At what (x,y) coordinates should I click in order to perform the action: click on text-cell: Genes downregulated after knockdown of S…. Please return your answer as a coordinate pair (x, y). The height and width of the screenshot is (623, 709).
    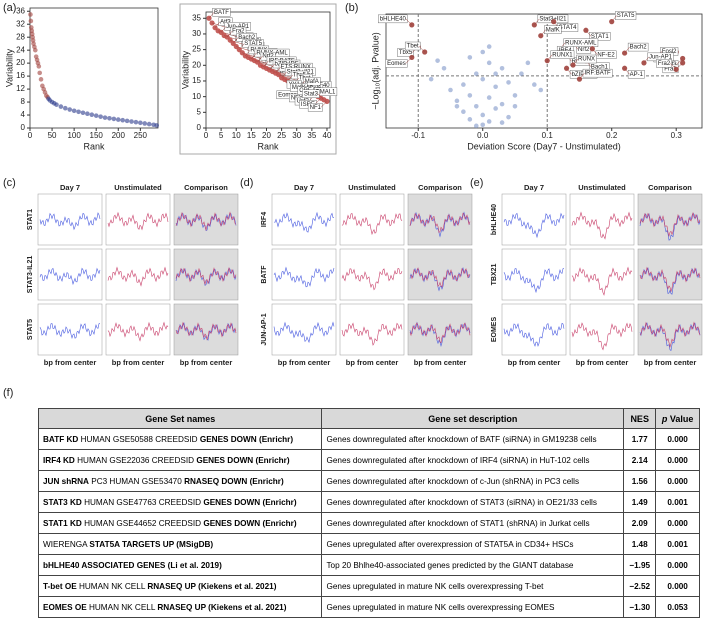
    Looking at the image, I should click on (473, 523).